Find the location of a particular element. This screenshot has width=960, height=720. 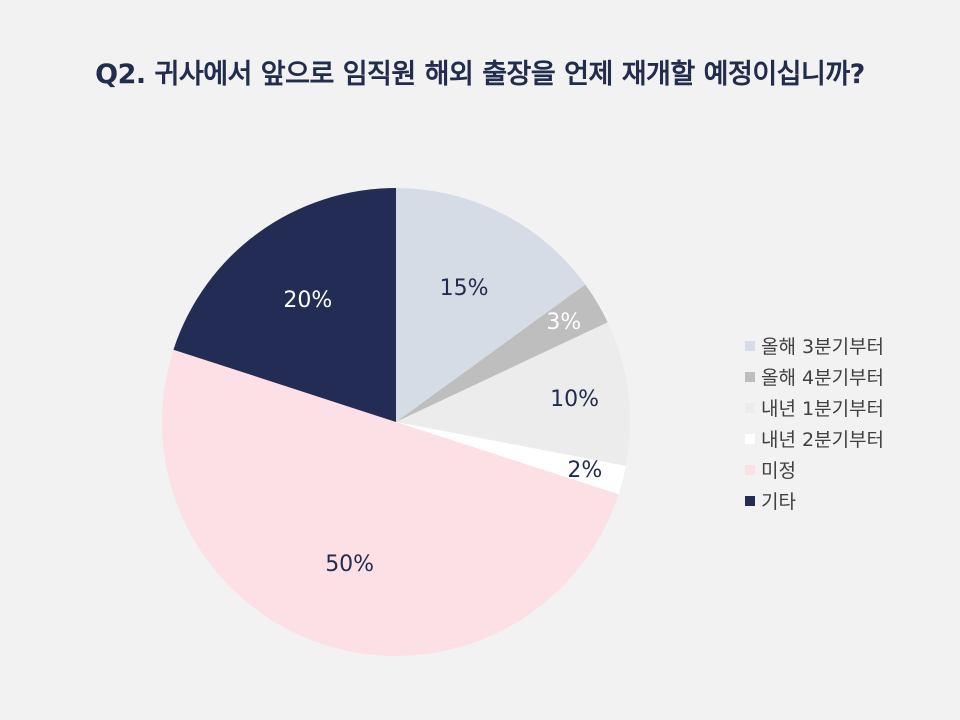

pie-data-label-3: 10% is located at coordinates (574, 399).